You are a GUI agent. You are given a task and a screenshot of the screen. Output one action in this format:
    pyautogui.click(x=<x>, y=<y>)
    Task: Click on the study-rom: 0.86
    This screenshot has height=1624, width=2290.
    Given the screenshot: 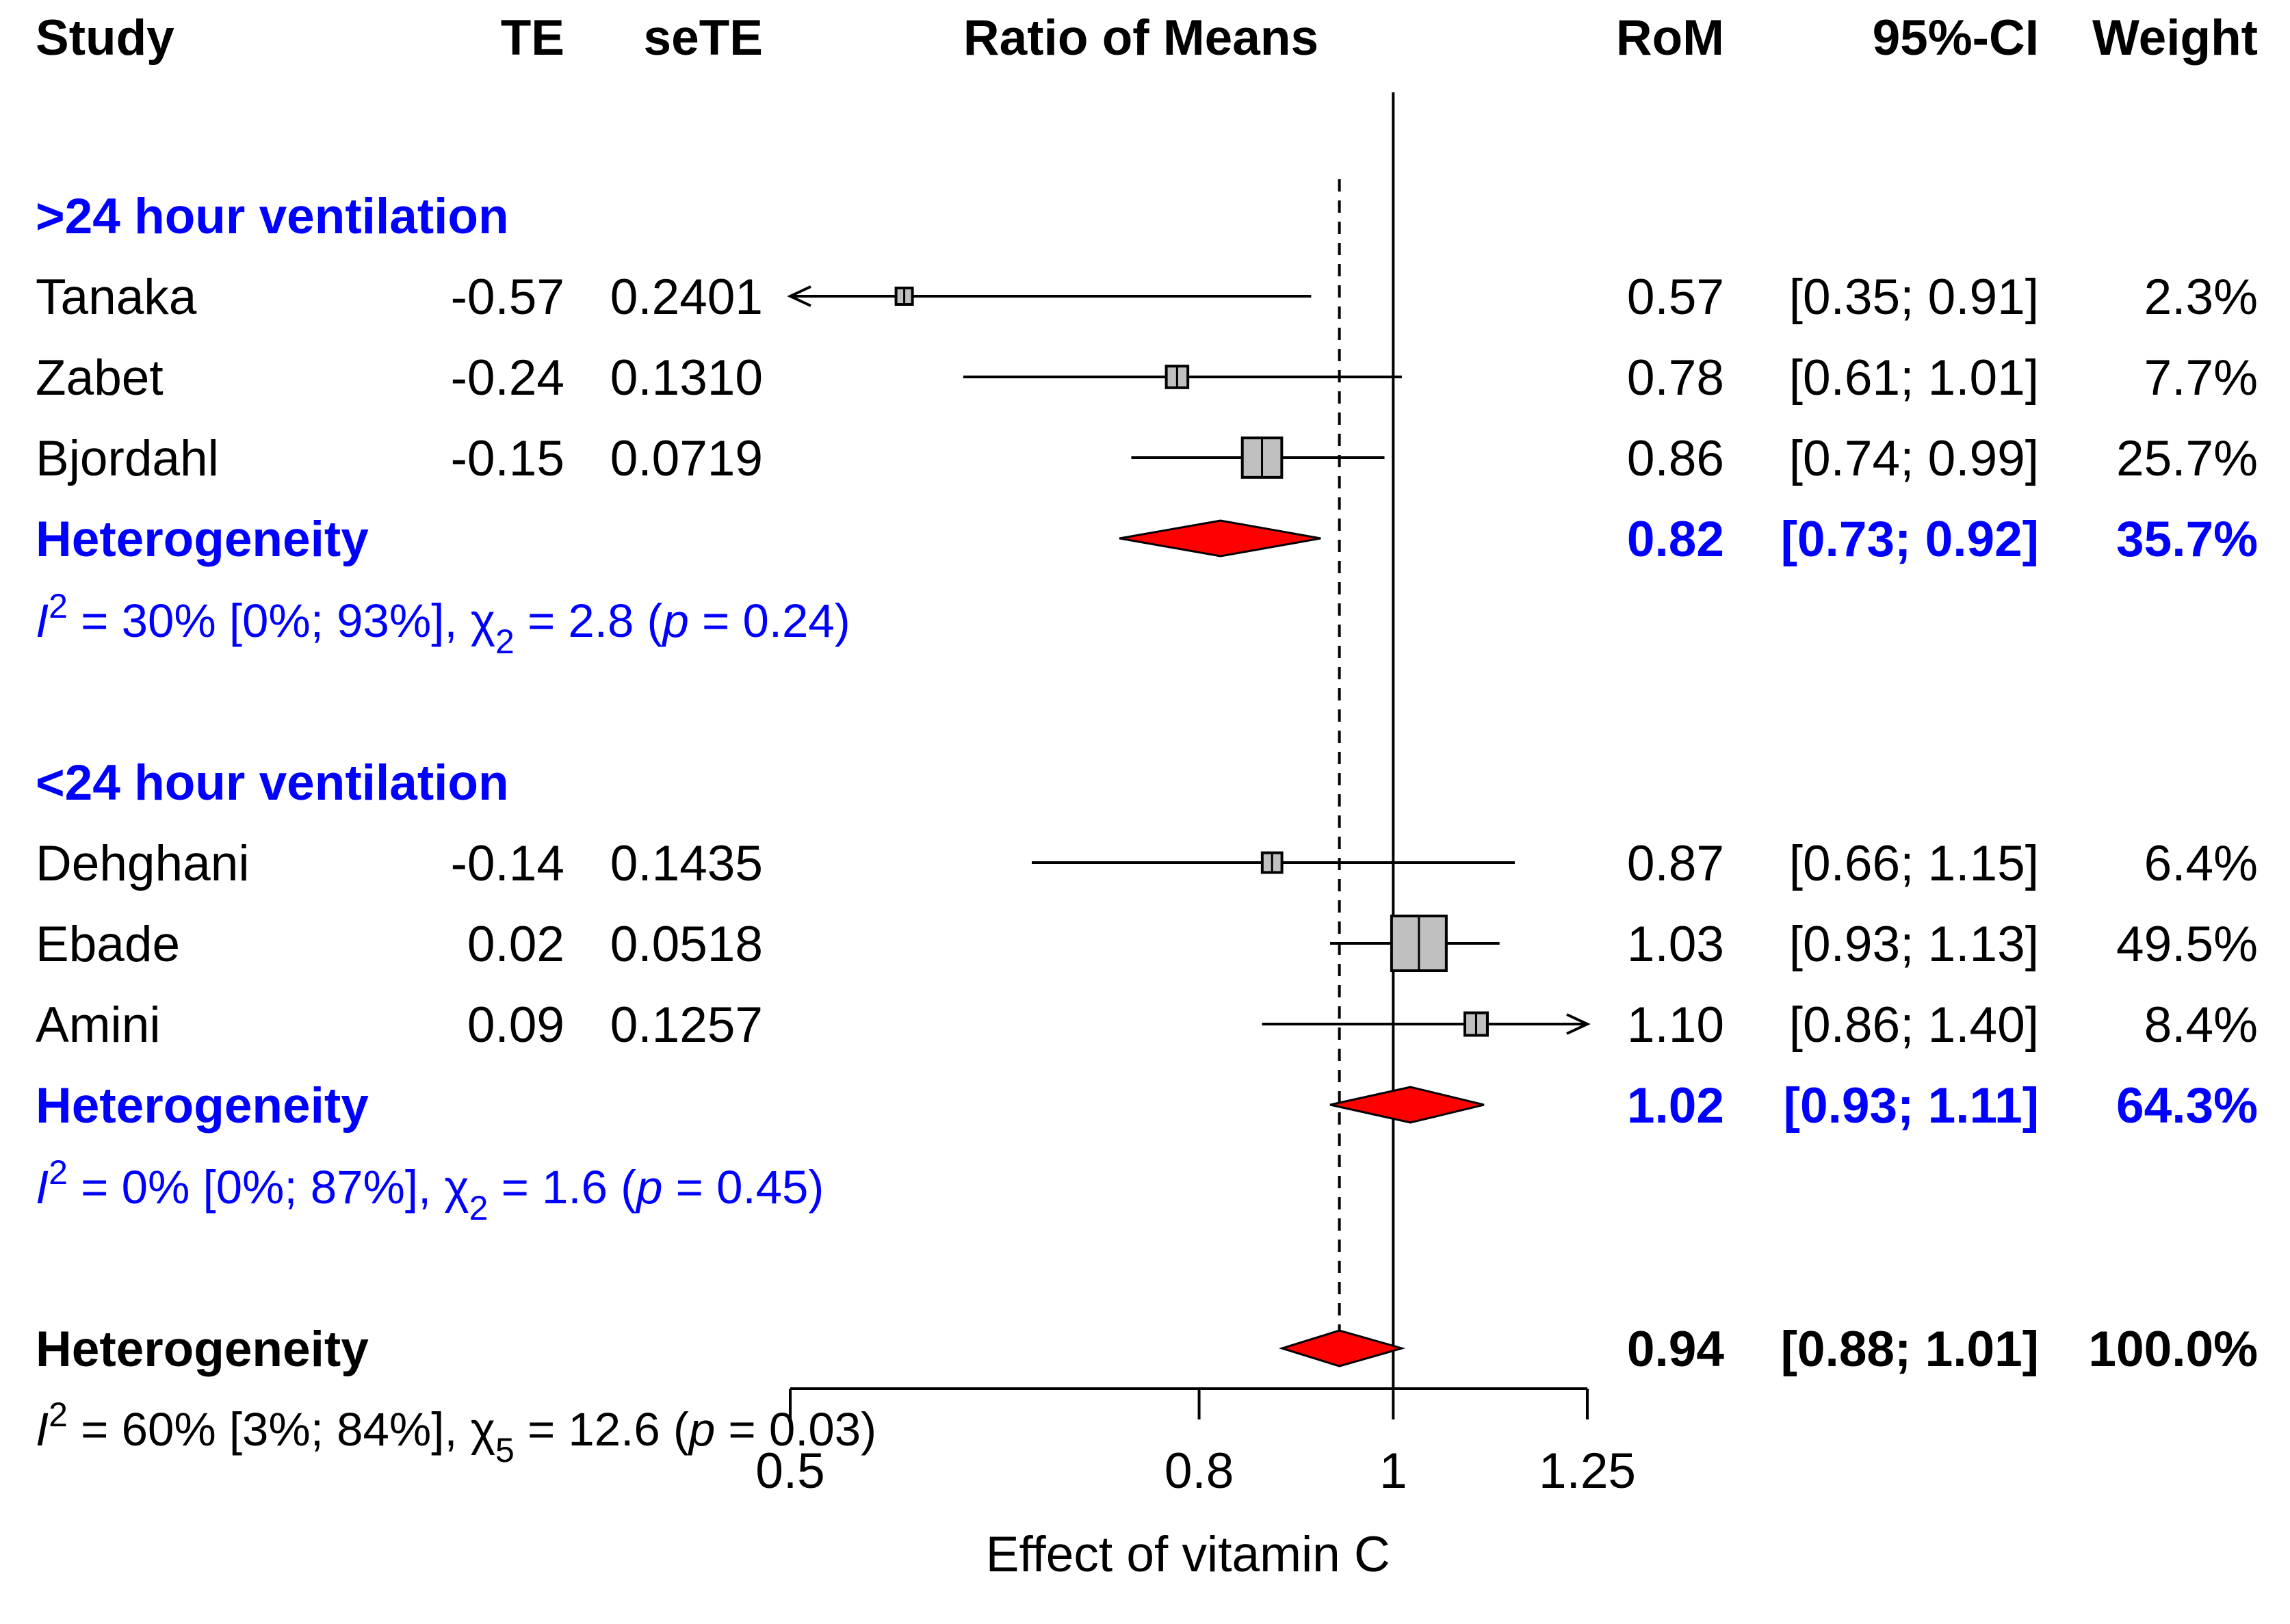 What is the action you would take?
    pyautogui.click(x=1675, y=458)
    